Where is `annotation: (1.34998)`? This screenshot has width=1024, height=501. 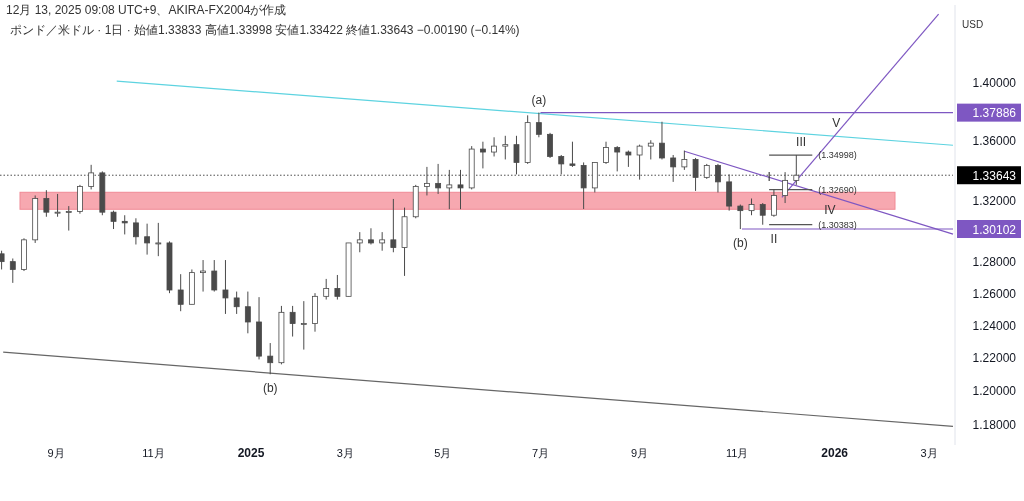 annotation: (1.34998) is located at coordinates (837, 155).